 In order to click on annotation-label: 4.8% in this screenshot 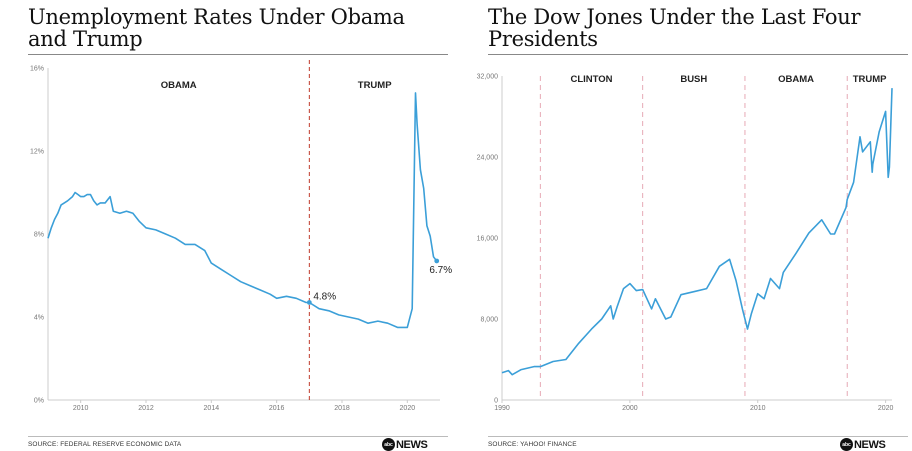, I will do `click(324, 296)`.